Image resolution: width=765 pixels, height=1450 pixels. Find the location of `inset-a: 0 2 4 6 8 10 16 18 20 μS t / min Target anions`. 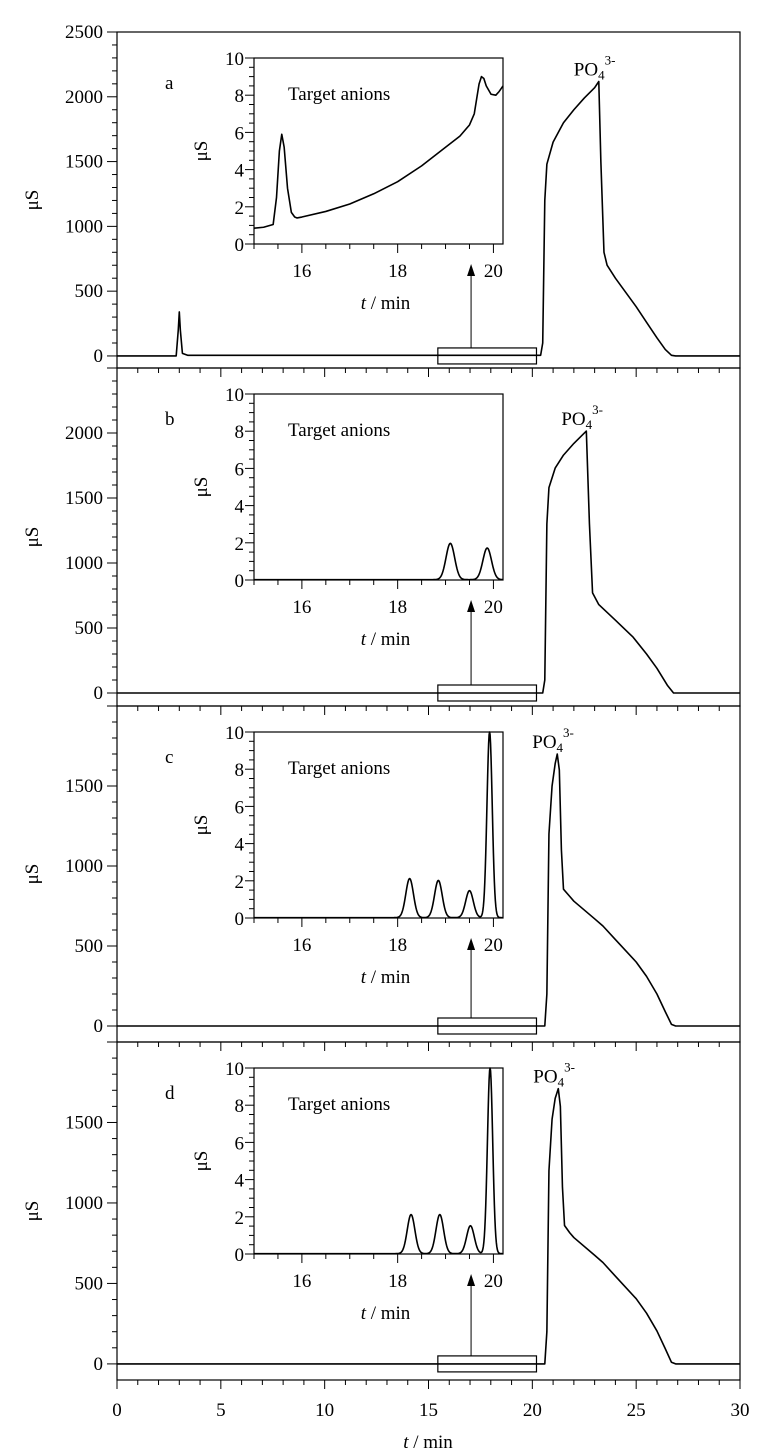

inset-a: 0 2 4 6 8 10 16 18 20 μS t / min Target anions is located at coordinates (347, 181).